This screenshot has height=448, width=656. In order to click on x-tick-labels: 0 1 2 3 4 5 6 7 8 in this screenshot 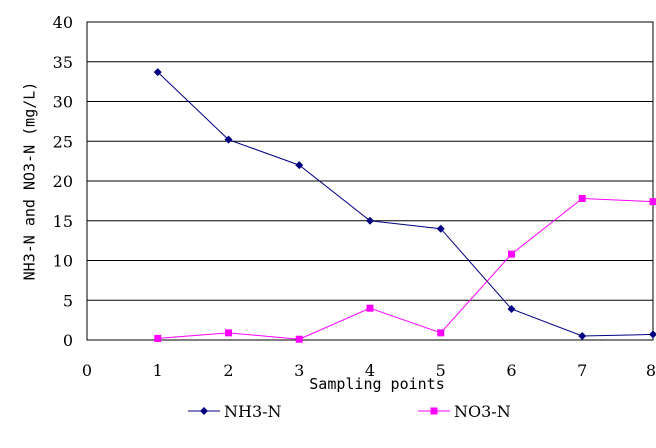, I will do `click(369, 370)`.